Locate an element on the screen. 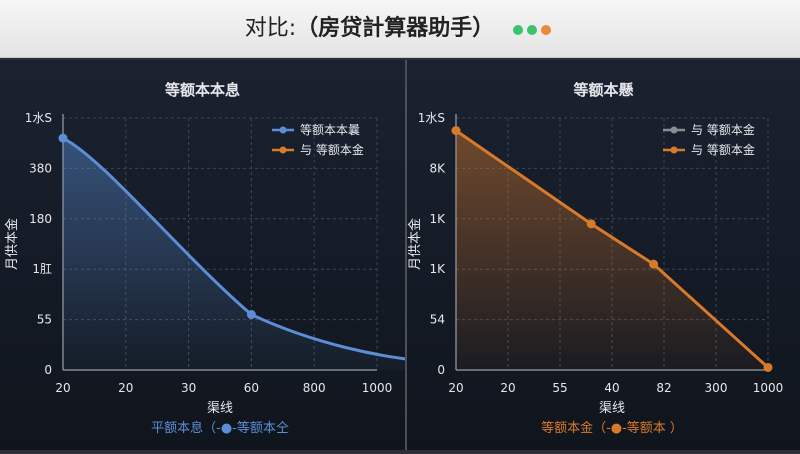 Image resolution: width=800 pixels, height=454 pixels. x-tick-label: 60 is located at coordinates (251, 388).